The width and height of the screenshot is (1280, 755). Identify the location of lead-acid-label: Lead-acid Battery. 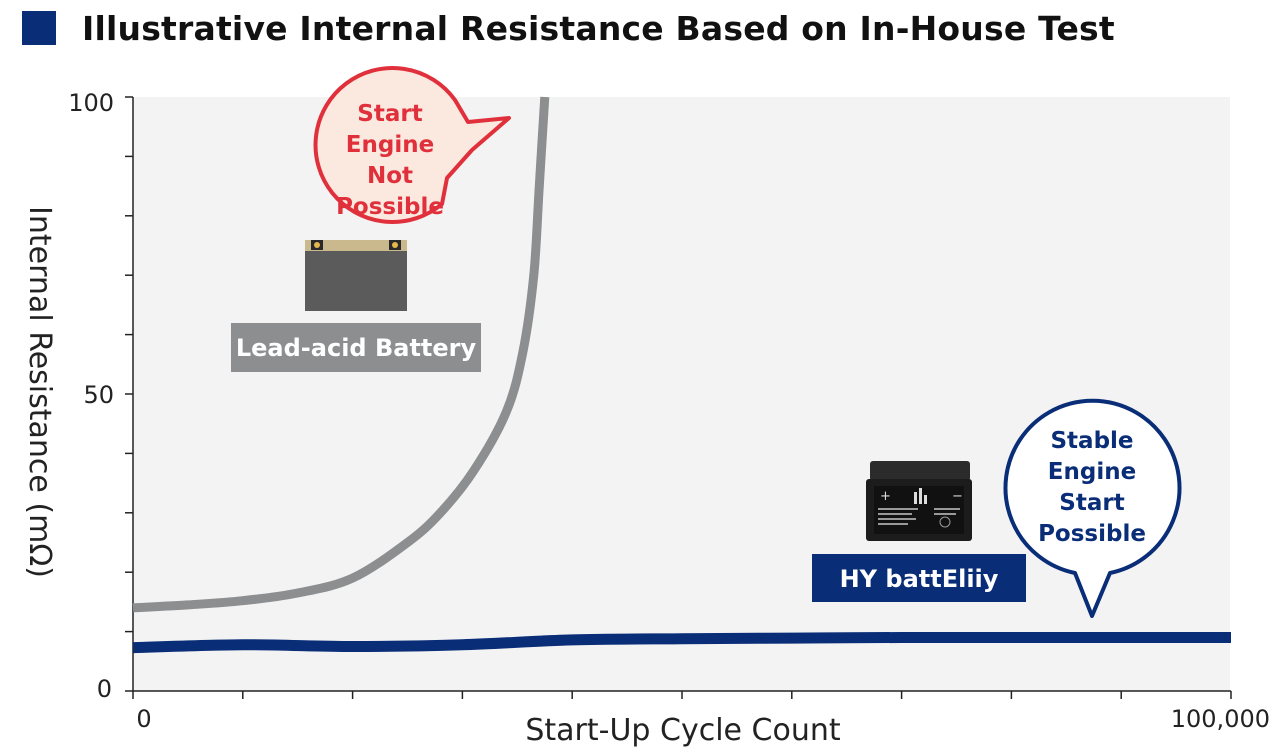
(356, 347).